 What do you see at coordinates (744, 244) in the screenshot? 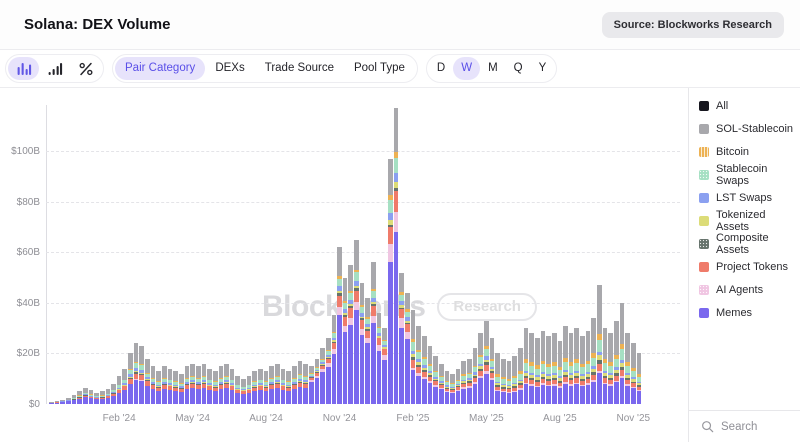
I see `legend-item-composite-assets: Composite Assets` at bounding box center [744, 244].